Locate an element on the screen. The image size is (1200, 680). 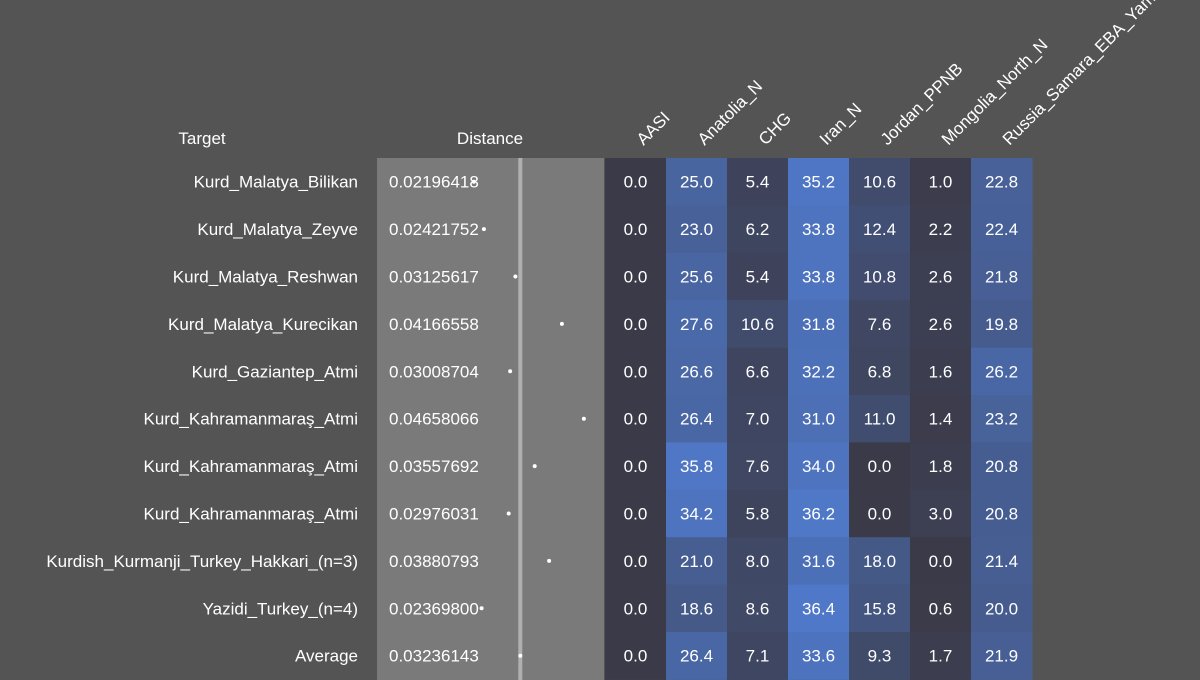
distance-panel is located at coordinates (490, 419).